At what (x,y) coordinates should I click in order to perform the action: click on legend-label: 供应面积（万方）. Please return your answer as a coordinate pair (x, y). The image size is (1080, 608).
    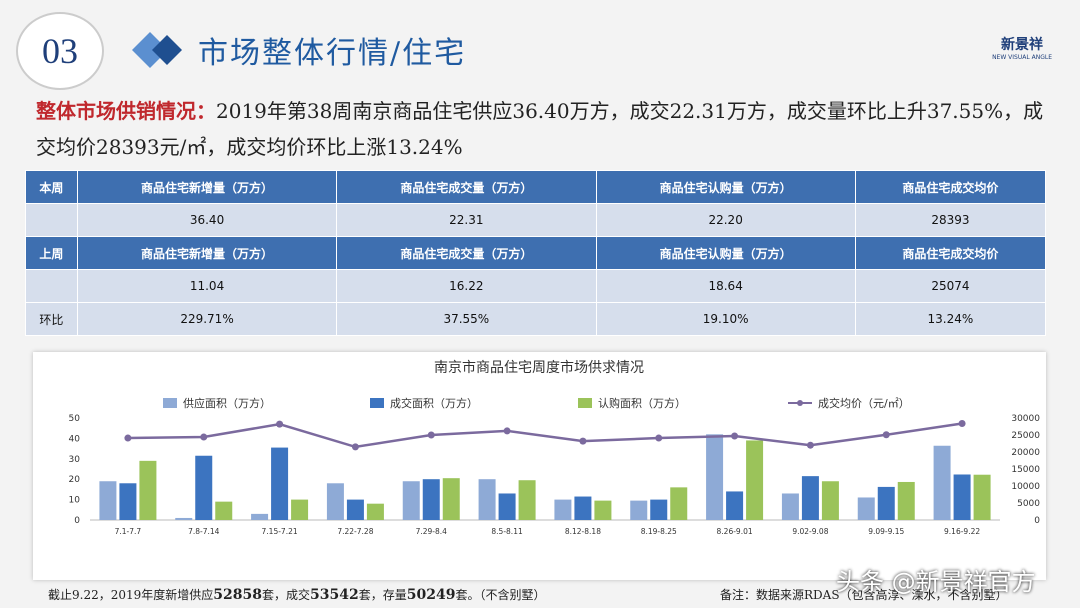
    Looking at the image, I should click on (227, 403).